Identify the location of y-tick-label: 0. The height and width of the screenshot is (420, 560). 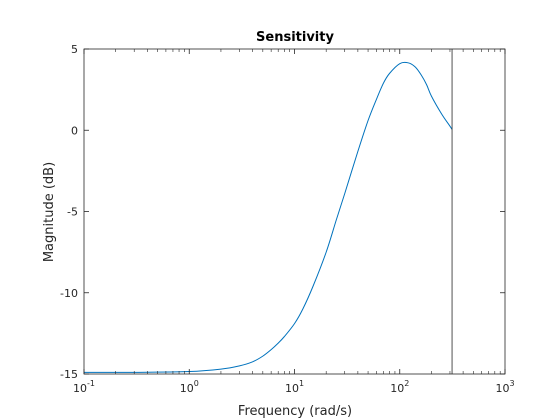
(74, 130).